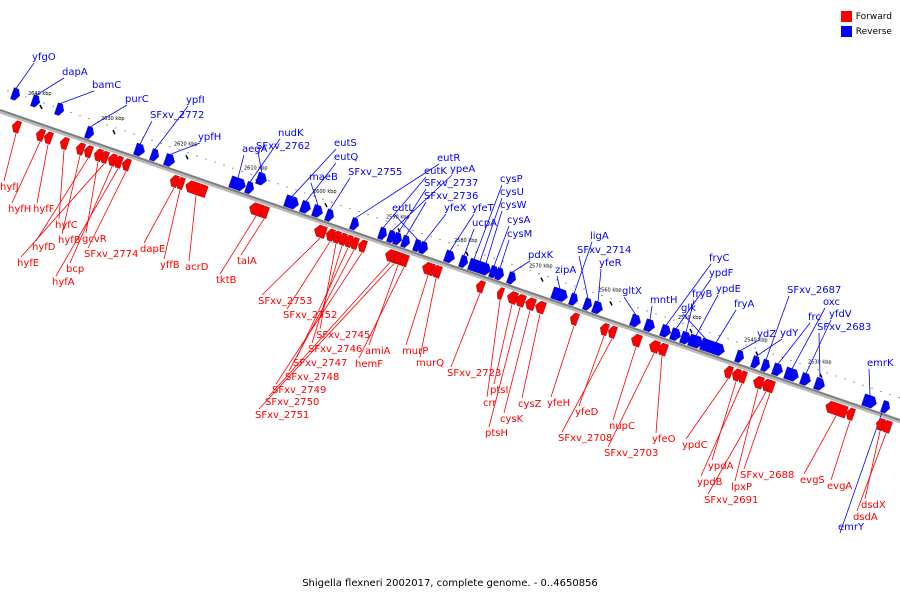 Image resolution: width=900 pixels, height=600 pixels. Describe the element at coordinates (622, 426) in the screenshot. I see `forward-gene-label: nupC` at that location.